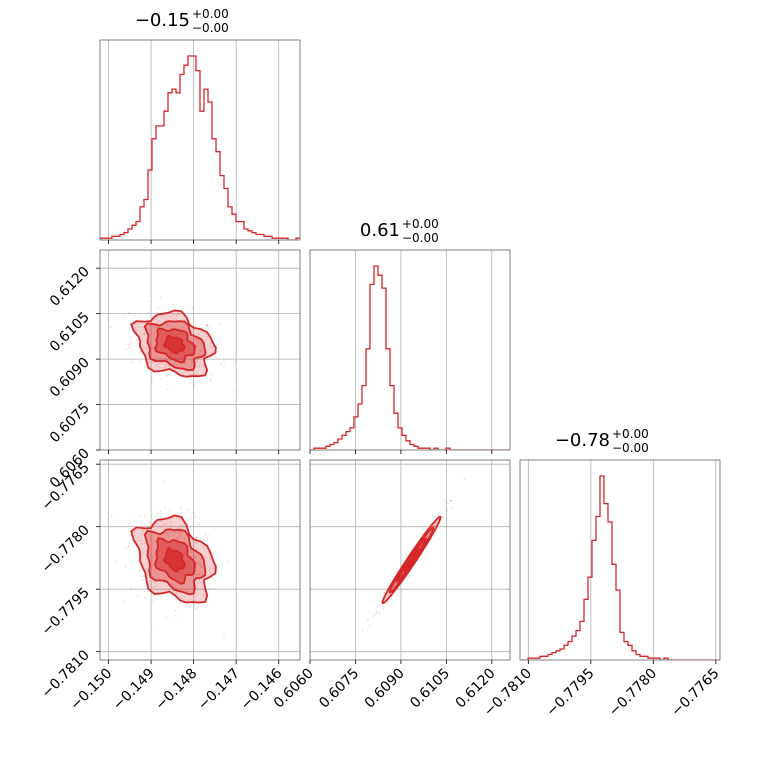  Describe the element at coordinates (391, 585) in the screenshot. I see `panel-2-1: 0.6060 0.6075 0.6090 0.6105 0.6120` at that location.